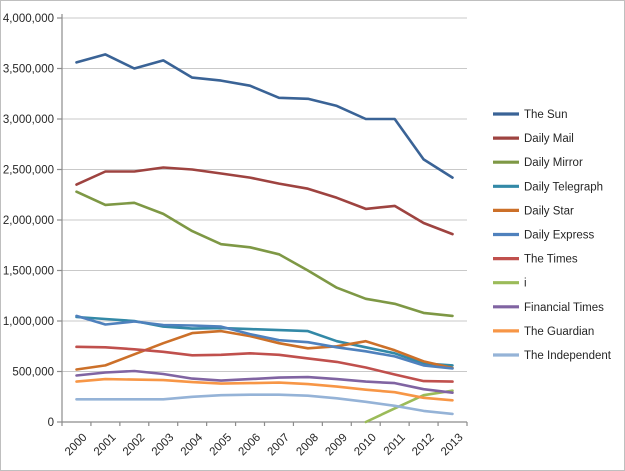 The image size is (625, 471). Describe the element at coordinates (28, 19) in the screenshot. I see `y-axis-label: 4,000,000` at that location.